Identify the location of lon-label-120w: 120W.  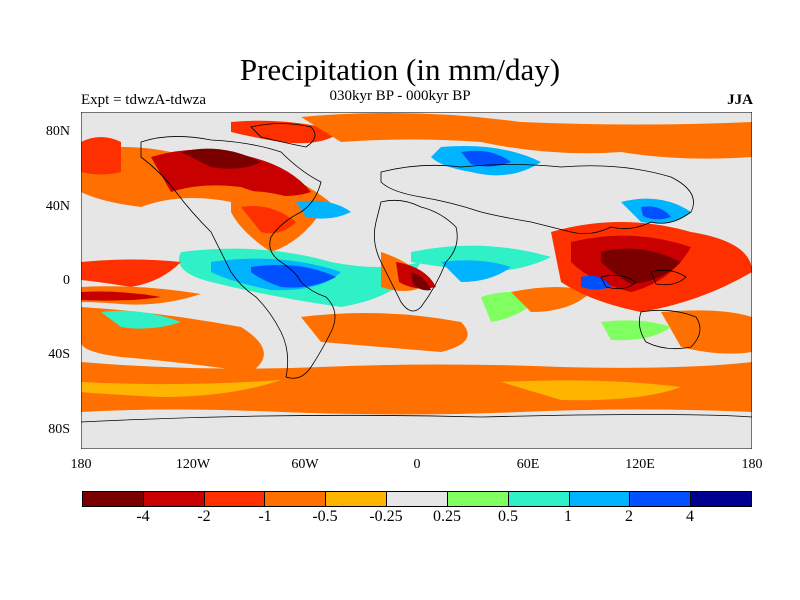
(193, 464).